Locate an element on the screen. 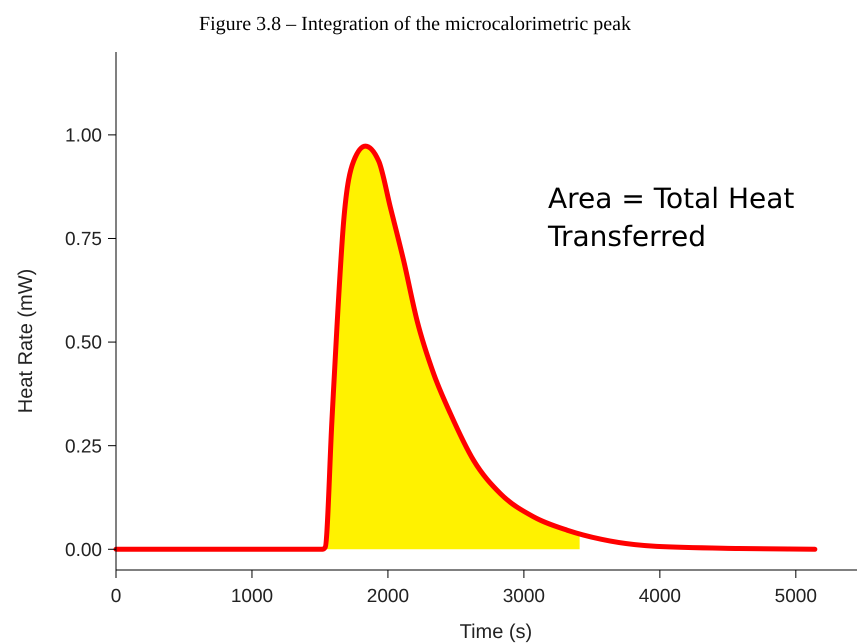 This screenshot has width=857, height=643. x-tick-label: 0 is located at coordinates (116, 596).